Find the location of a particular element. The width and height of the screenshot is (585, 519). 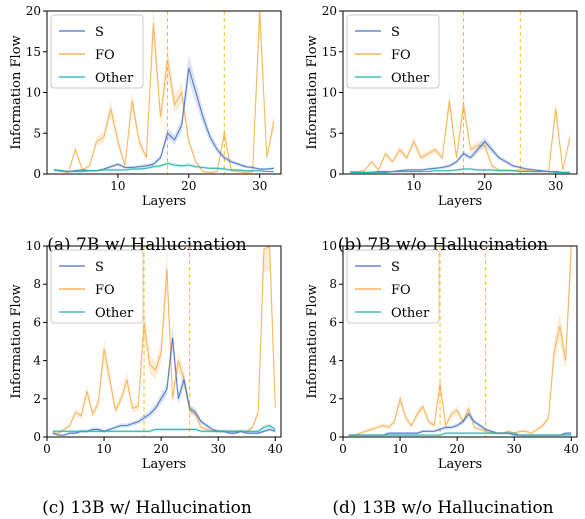

panel-caption: (d) 13B w/o Hallucination is located at coordinates (442, 508).